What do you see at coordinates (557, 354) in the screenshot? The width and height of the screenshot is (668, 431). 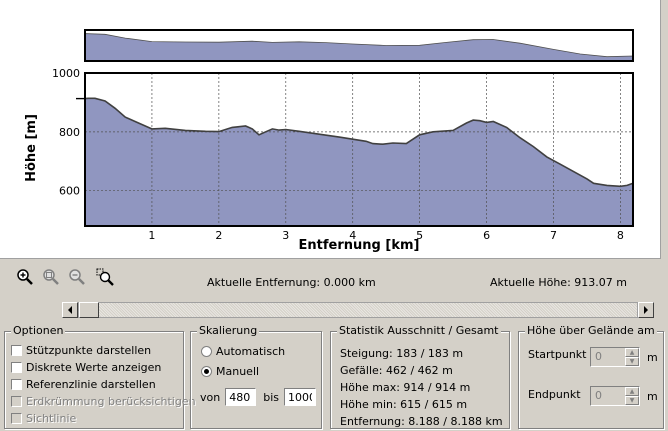 I see `start-point-label: Startpunkt` at bounding box center [557, 354].